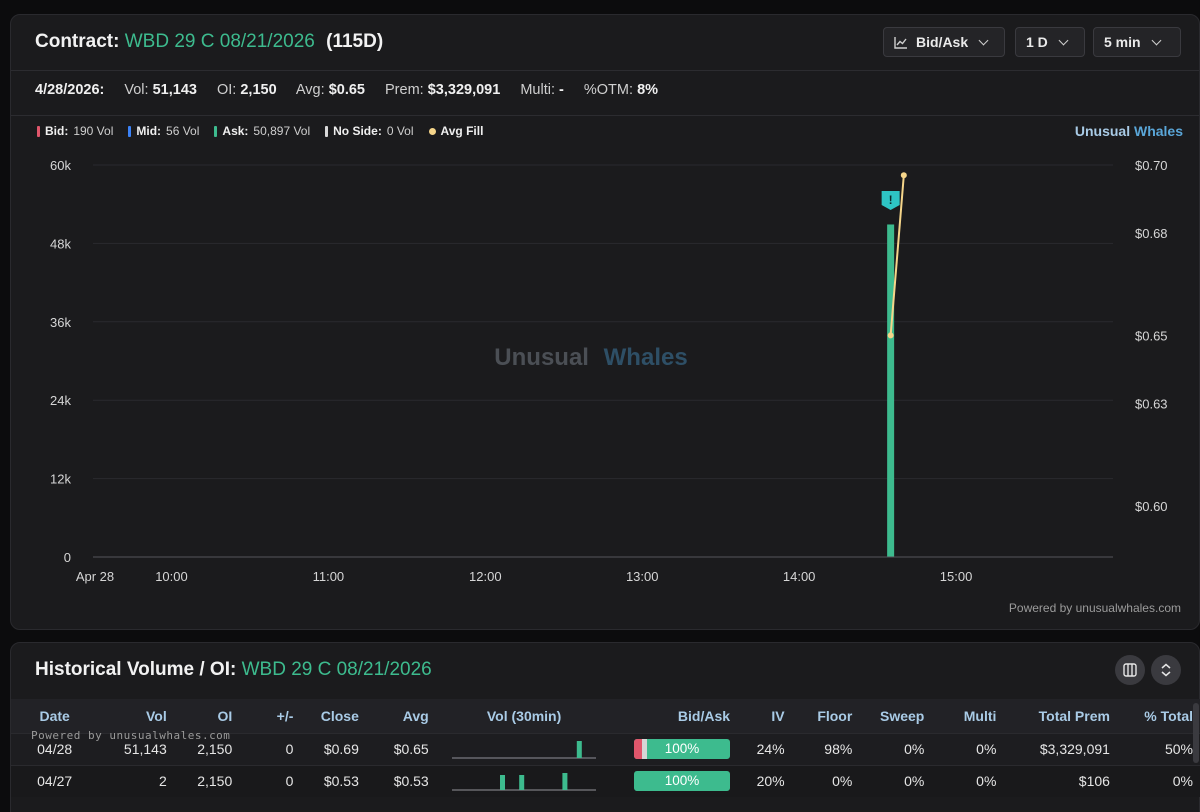  I want to click on cell-close: $0.53, so click(334, 780).